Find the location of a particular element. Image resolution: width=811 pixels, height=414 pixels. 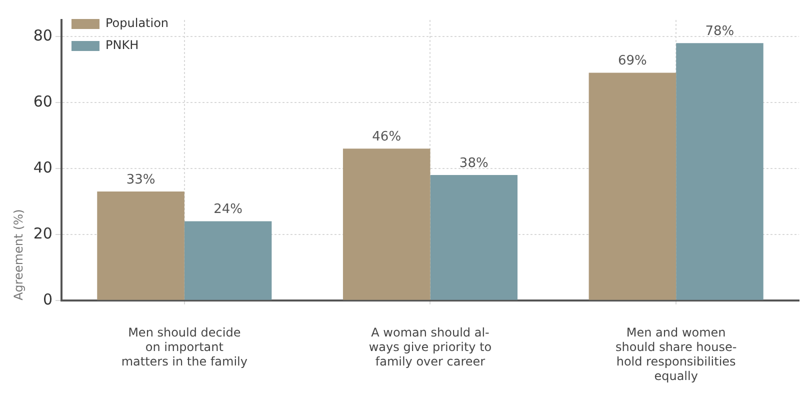

y-tick-label: 40 is located at coordinates (42, 167).